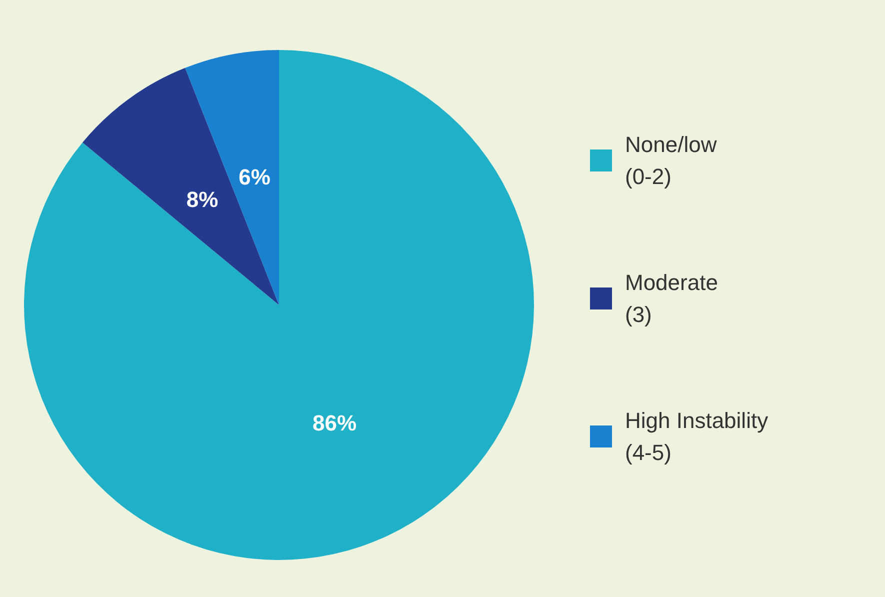 The width and height of the screenshot is (885, 597). Describe the element at coordinates (254, 177) in the screenshot. I see `data-label: 6%` at that location.